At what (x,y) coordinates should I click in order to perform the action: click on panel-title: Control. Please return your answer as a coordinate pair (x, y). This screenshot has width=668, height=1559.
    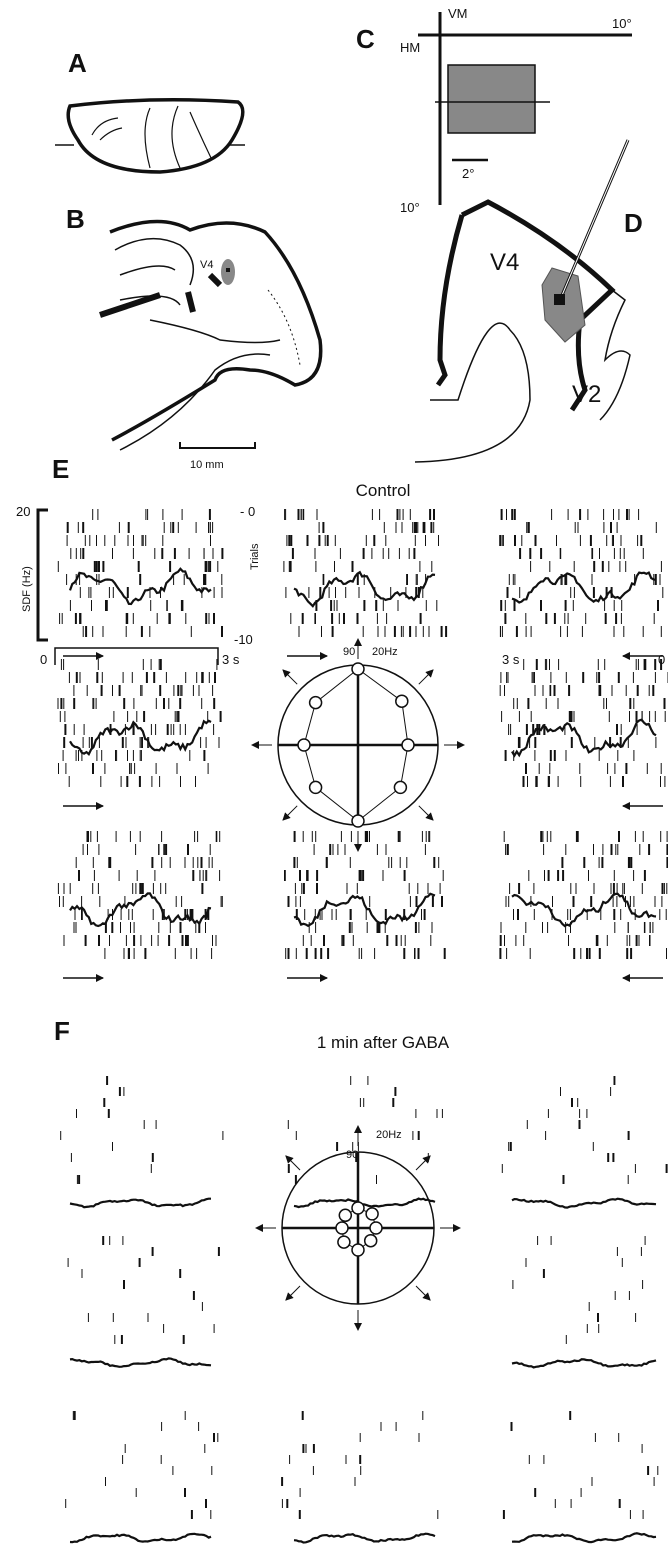
    Looking at the image, I should click on (383, 490).